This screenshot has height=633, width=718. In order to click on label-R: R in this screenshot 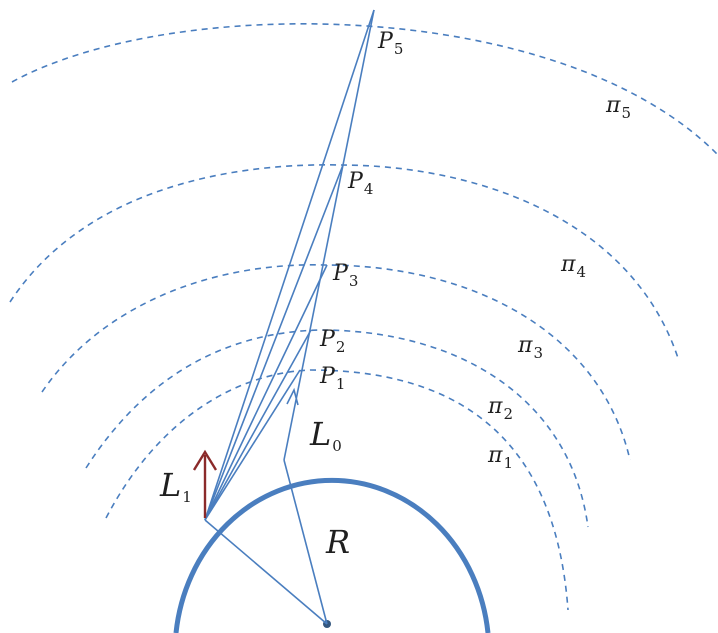, I will do `click(337, 542)`.